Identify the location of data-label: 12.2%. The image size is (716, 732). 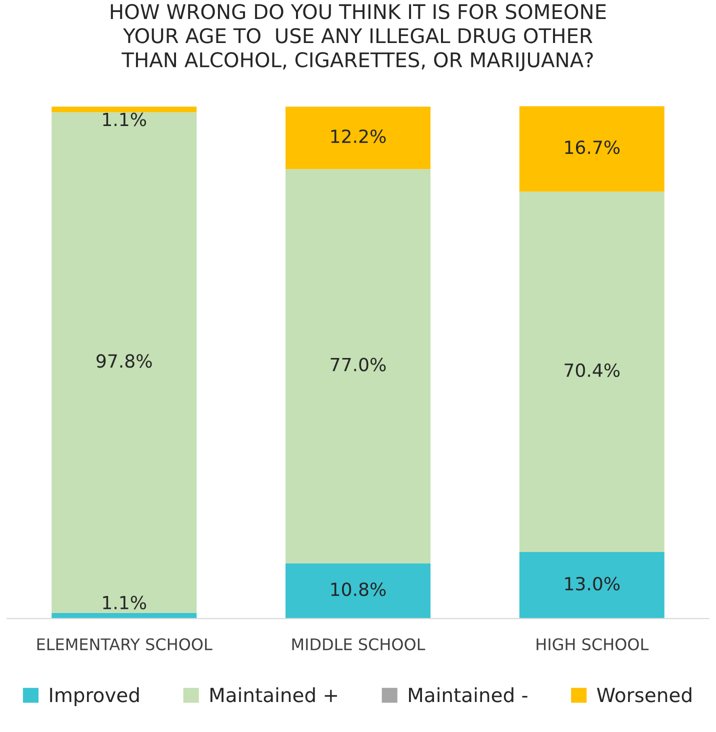
(358, 136).